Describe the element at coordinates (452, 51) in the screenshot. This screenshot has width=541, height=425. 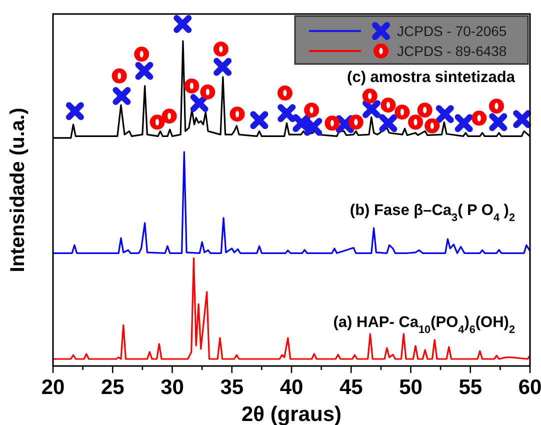
I see `legend-label: JCPDS - 89-6438` at that location.